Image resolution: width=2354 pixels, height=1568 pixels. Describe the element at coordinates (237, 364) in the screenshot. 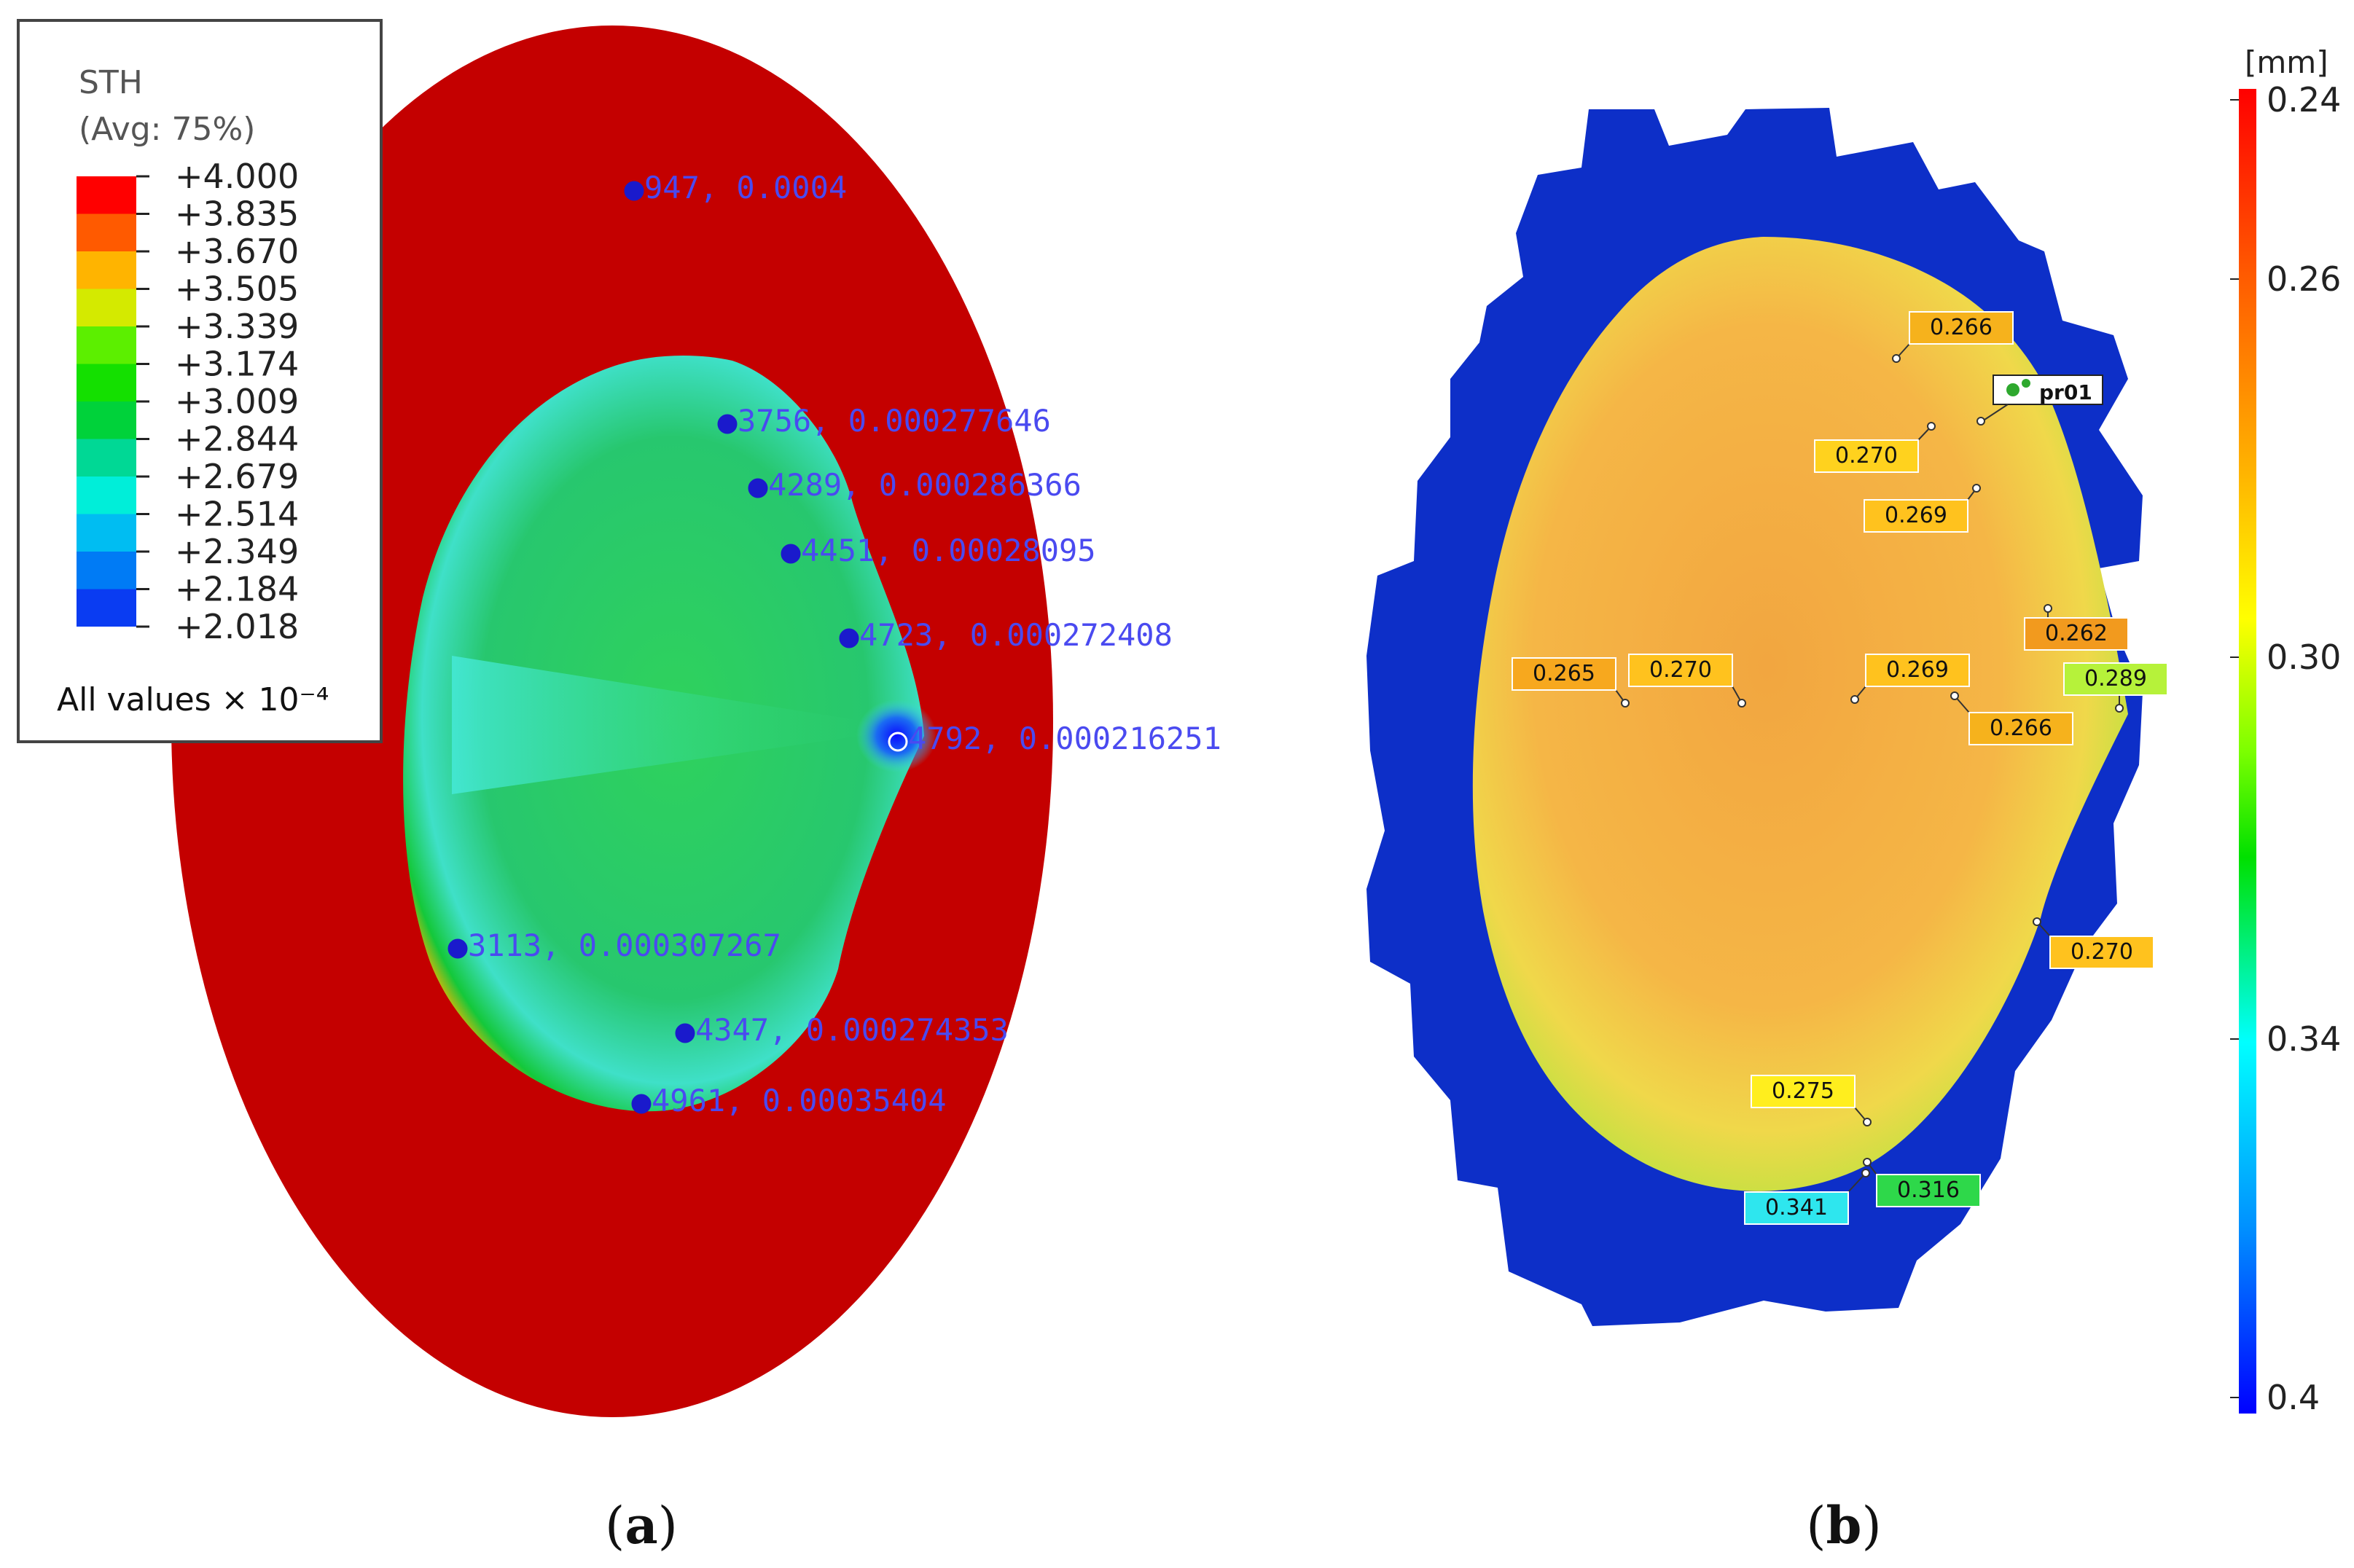

I see `legend-value: +3.174` at that location.